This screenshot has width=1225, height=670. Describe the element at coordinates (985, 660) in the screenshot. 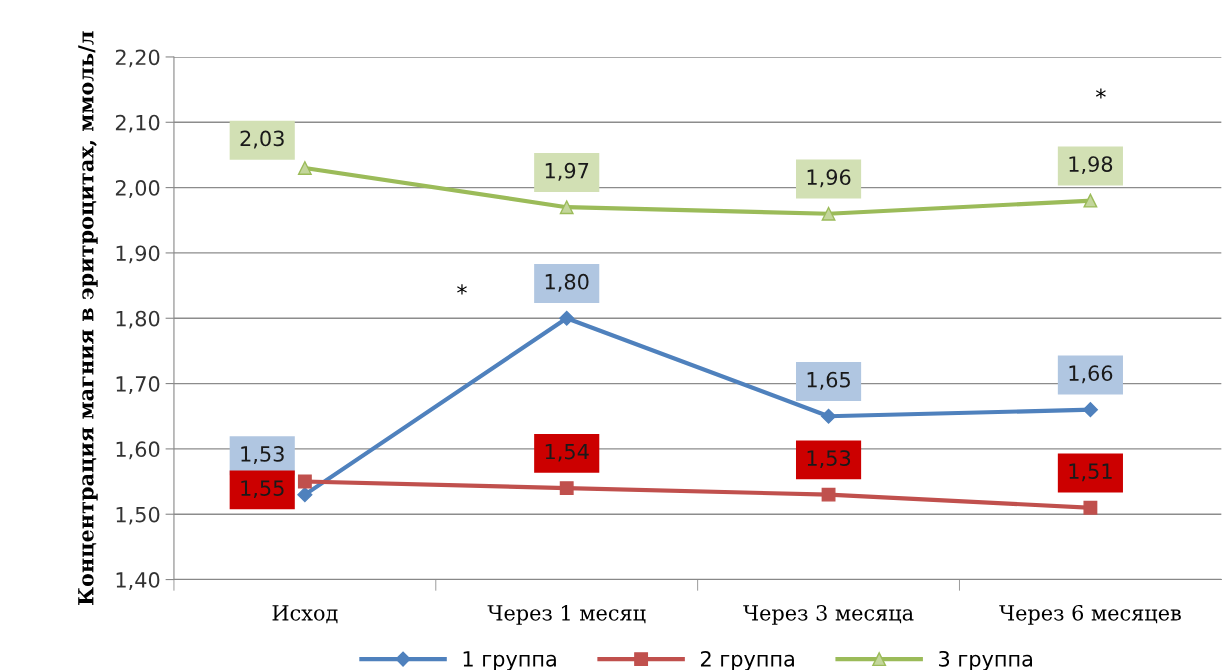

I see `legend-label: 3 группа` at that location.